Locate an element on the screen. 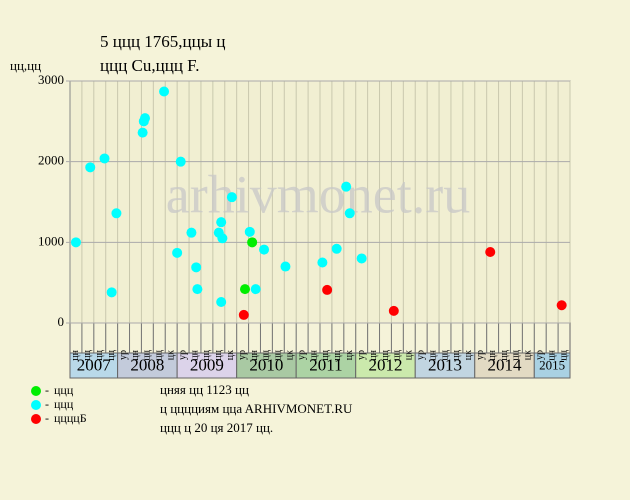 This screenshot has height=500, width=630. y-tick-label: 1000 is located at coordinates (51, 240).